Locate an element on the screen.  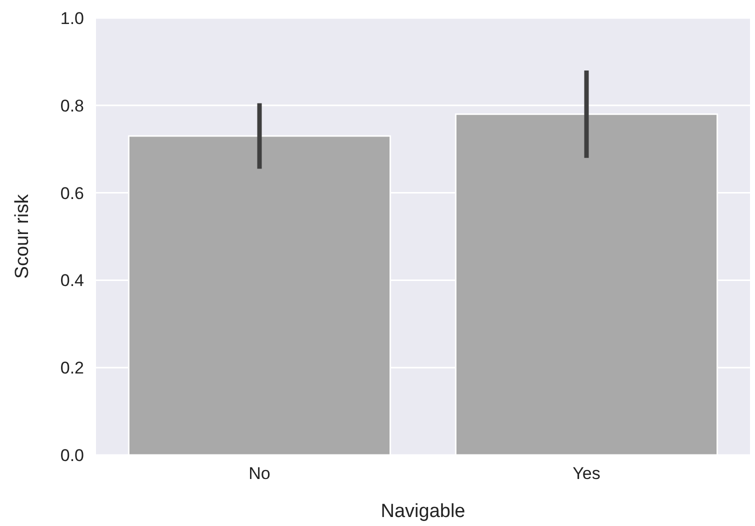
y-axis-title: Scour risk is located at coordinates (22, 236).